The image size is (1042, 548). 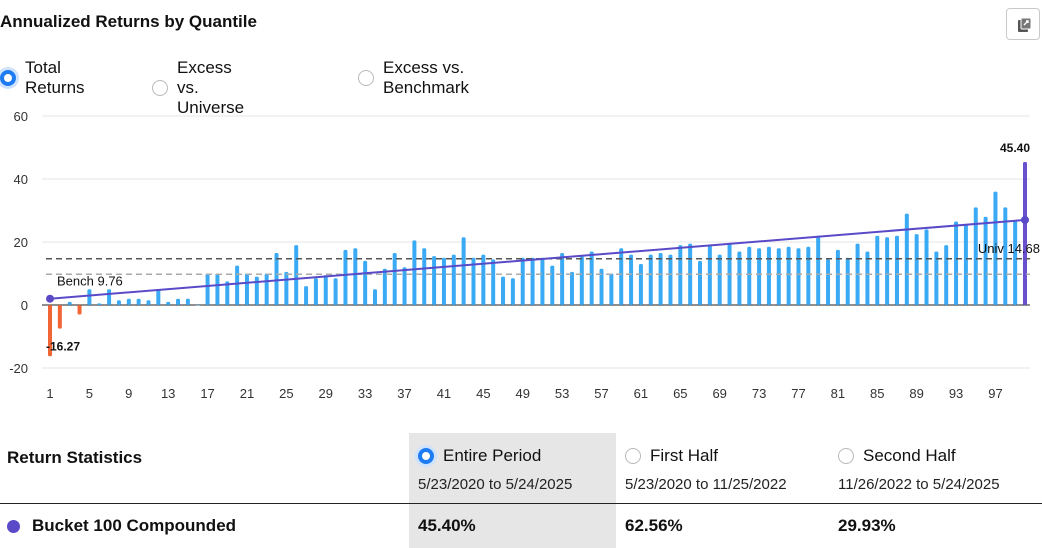 I want to click on period-label: Second Half, so click(x=909, y=455).